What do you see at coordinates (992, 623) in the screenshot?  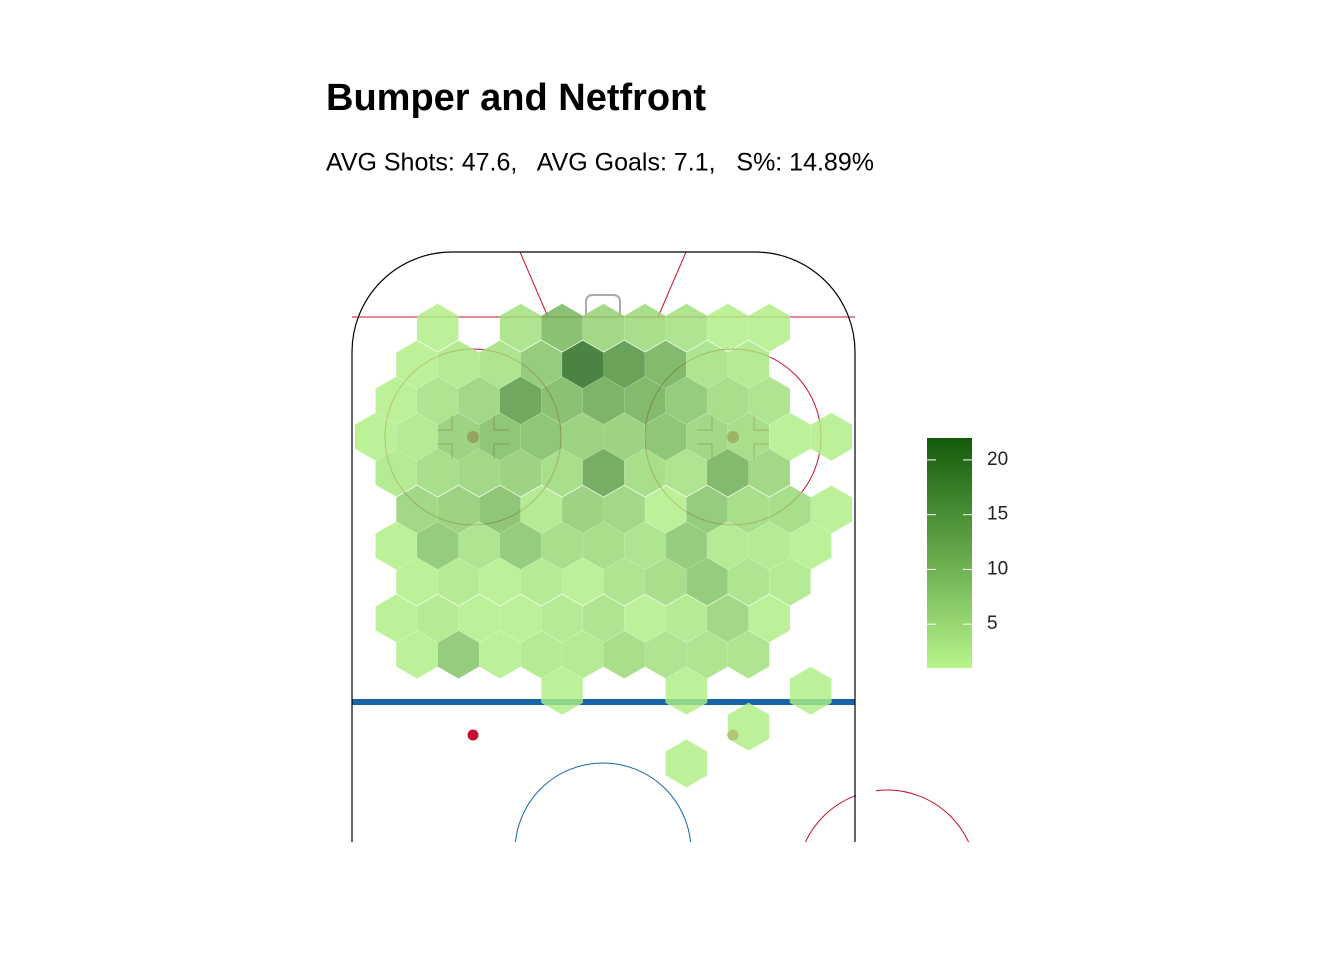 I see `colorbar-tick-label: 5` at bounding box center [992, 623].